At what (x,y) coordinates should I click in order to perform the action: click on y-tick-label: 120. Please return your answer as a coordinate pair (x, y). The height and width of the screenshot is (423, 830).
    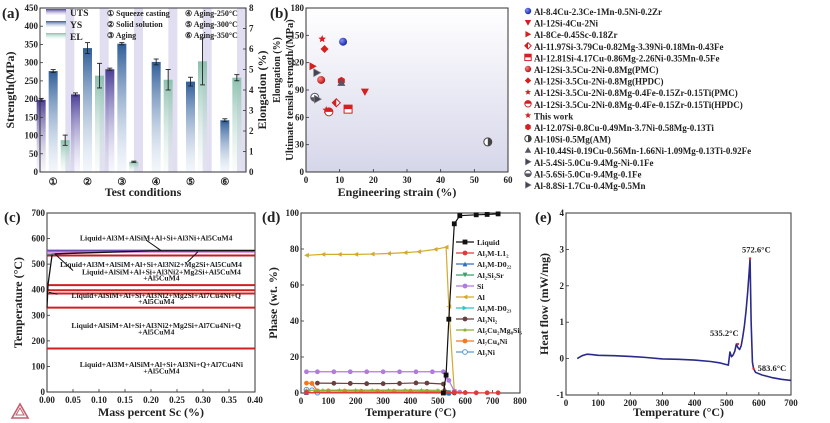
    Looking at the image, I should click on (298, 63).